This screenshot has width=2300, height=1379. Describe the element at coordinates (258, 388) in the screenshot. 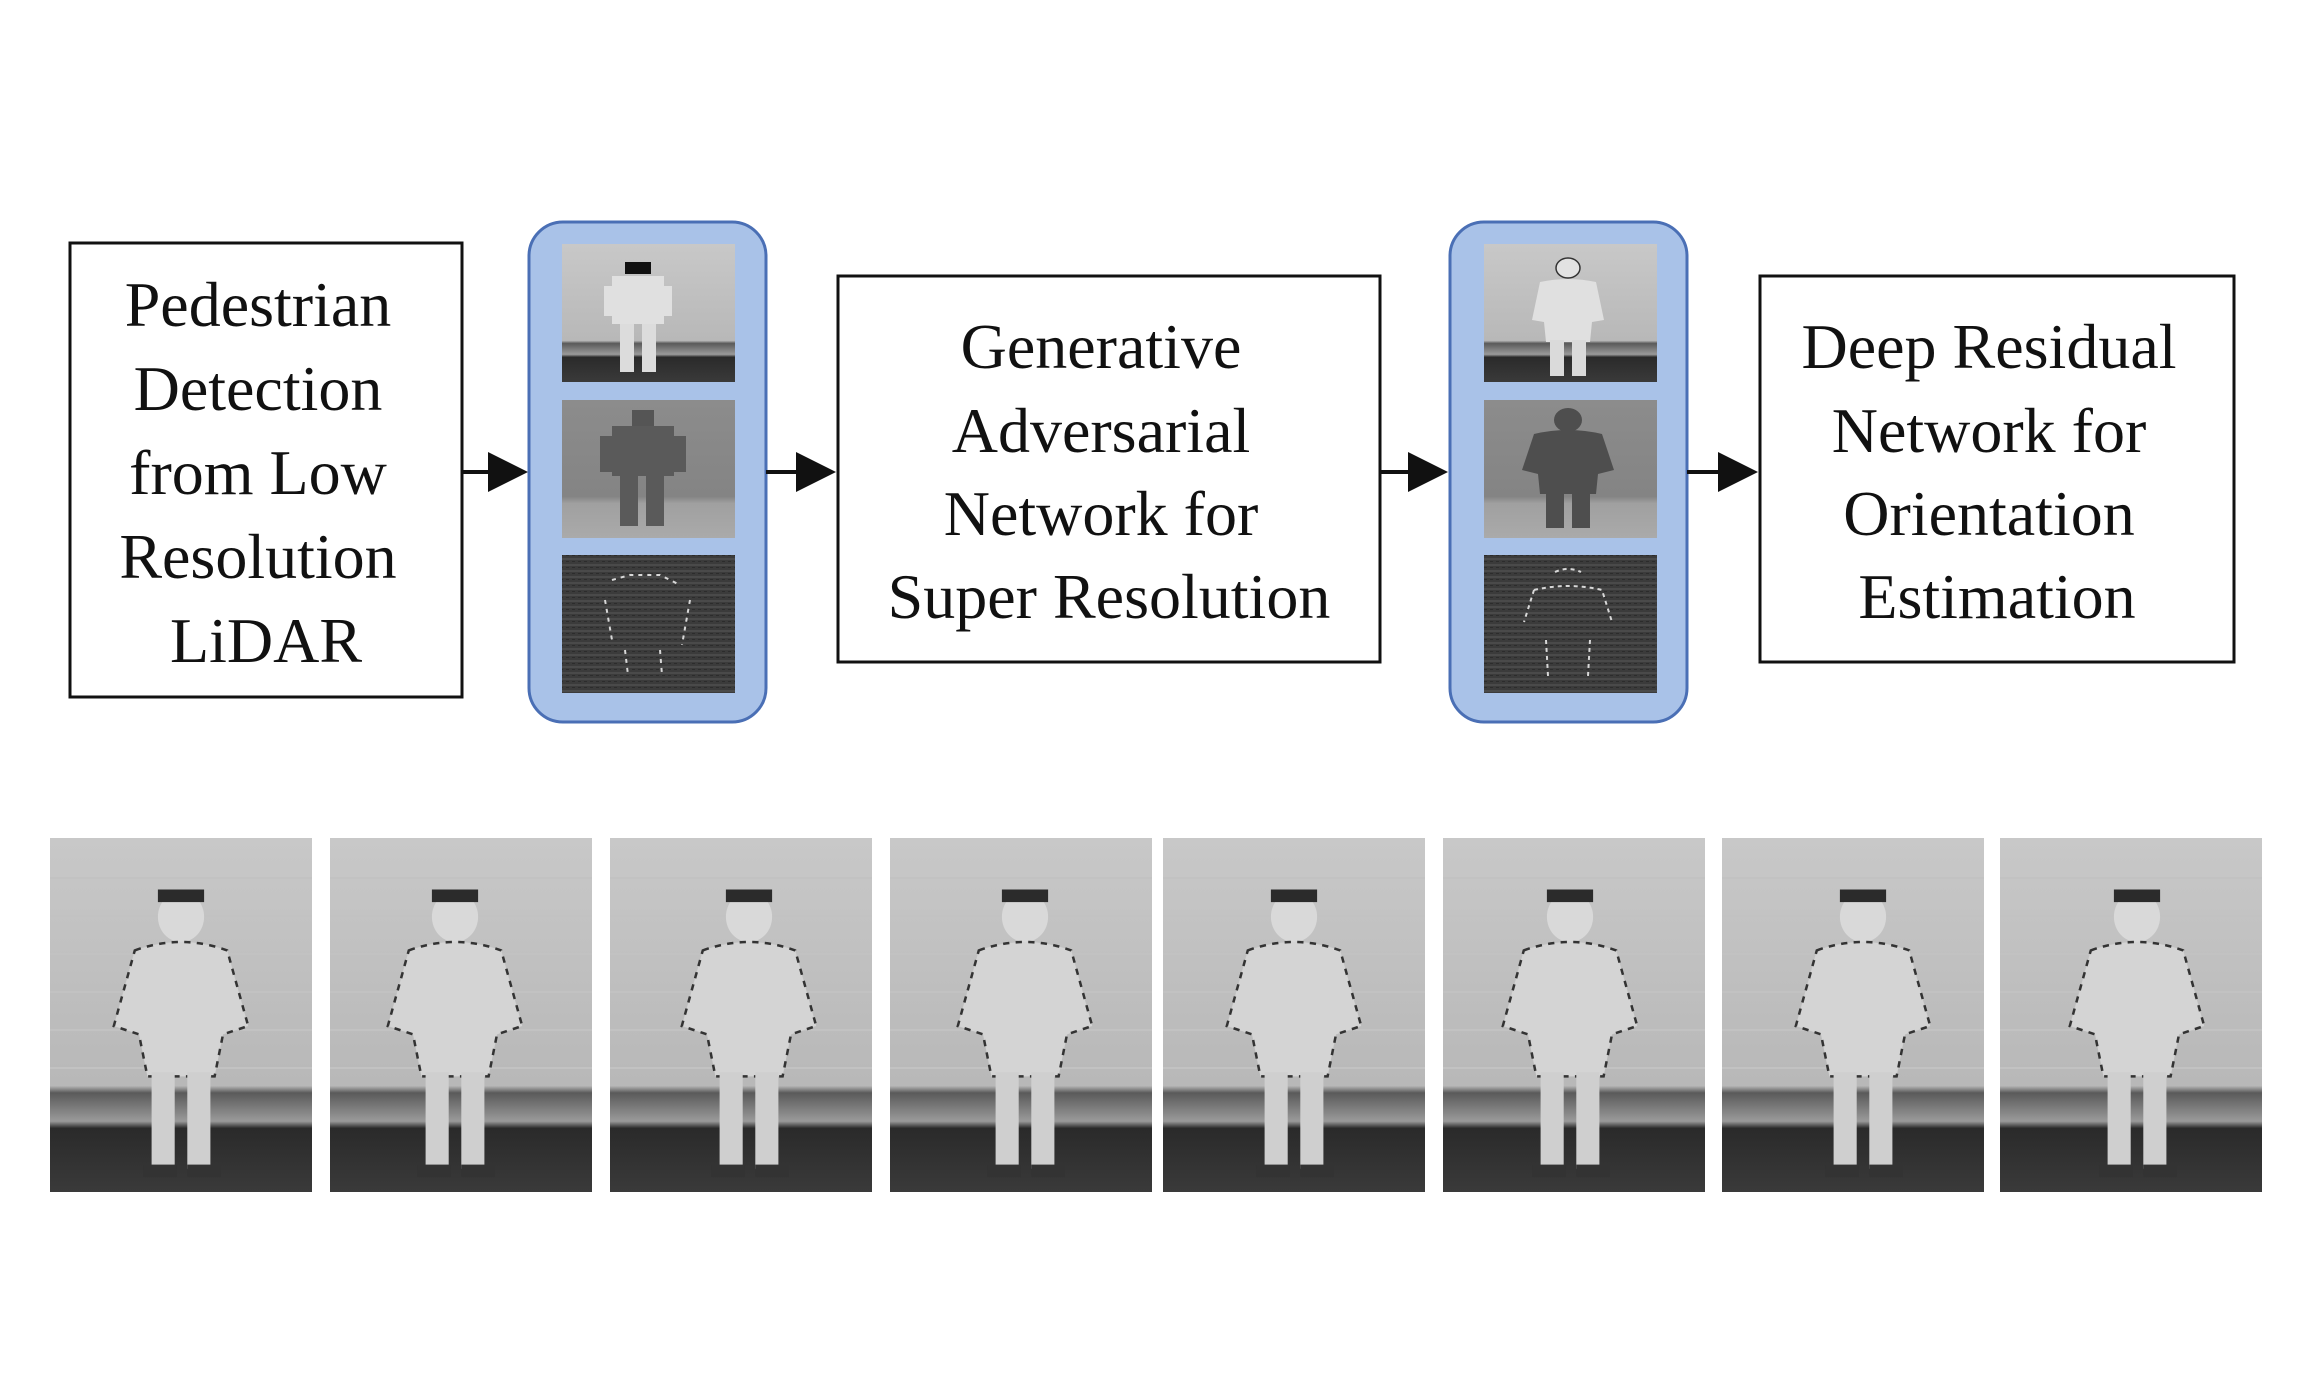

I see `stage1-line-2: Detection` at that location.